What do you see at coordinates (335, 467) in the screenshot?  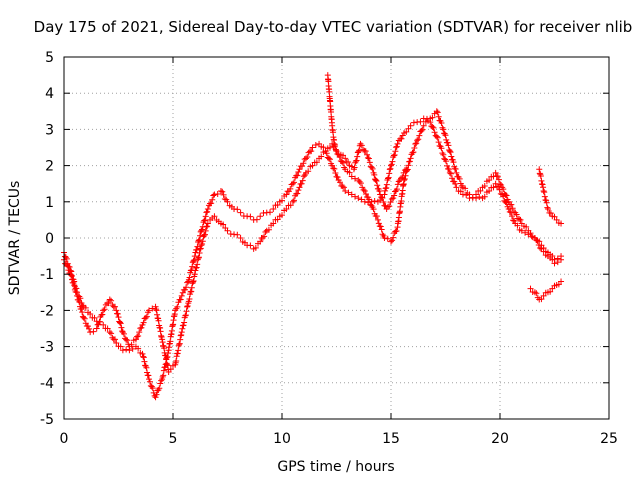 I see `x-axis-label: GPS time / hours` at bounding box center [335, 467].